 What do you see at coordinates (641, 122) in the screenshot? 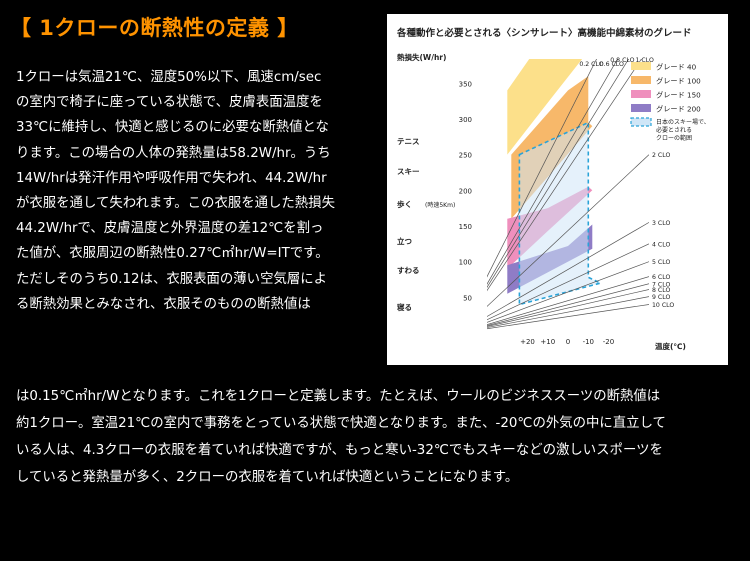
I see `legend-swatch-japan-ski` at bounding box center [641, 122].